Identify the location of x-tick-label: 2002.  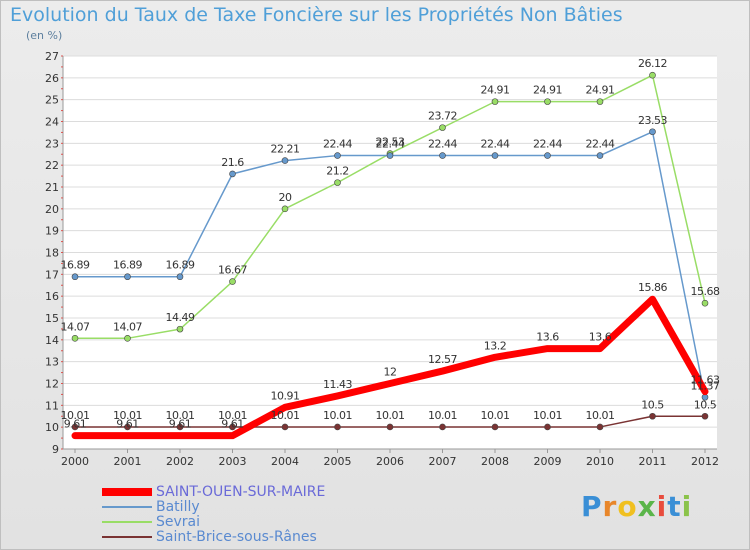
(180, 461).